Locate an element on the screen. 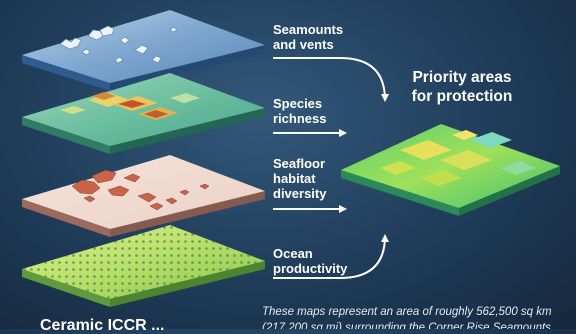 The height and width of the screenshot is (334, 576). habitat-diversity-map is located at coordinates (140, 190).